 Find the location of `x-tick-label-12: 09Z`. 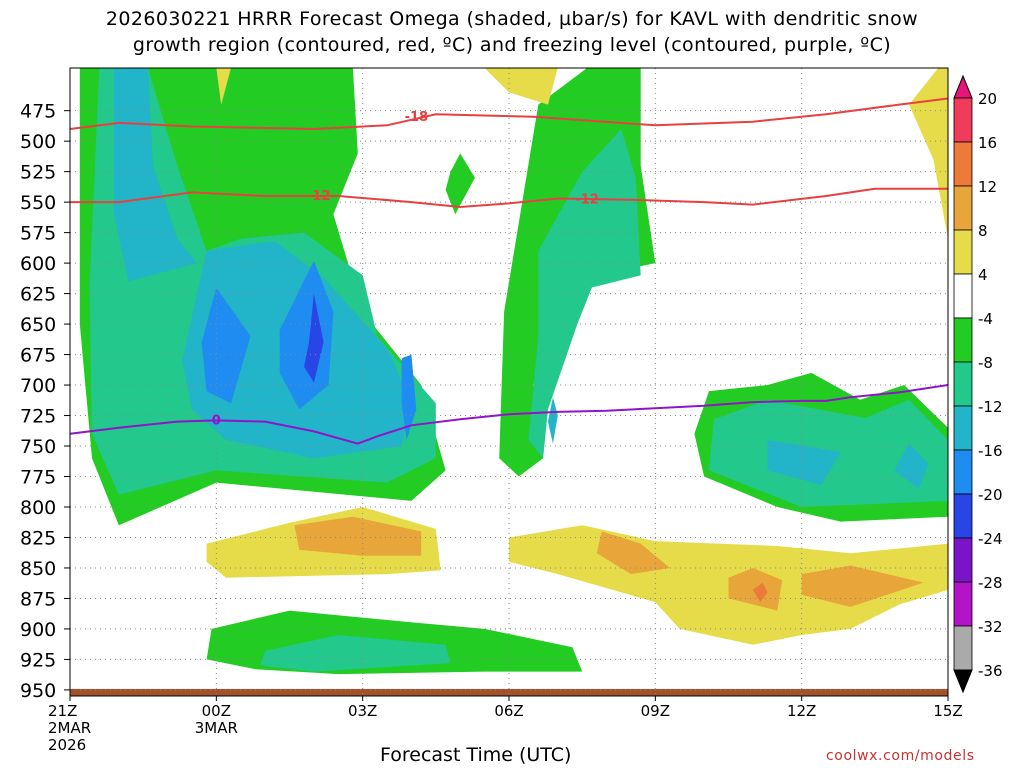

x-tick-label-12: 09Z is located at coordinates (655, 711).